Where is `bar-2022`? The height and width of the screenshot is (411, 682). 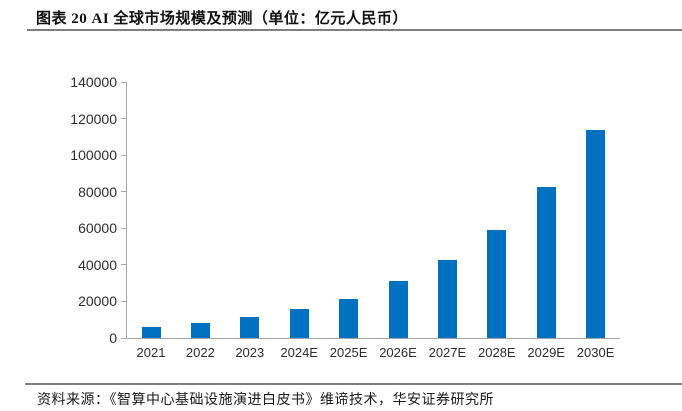 bar-2022 is located at coordinates (200, 330).